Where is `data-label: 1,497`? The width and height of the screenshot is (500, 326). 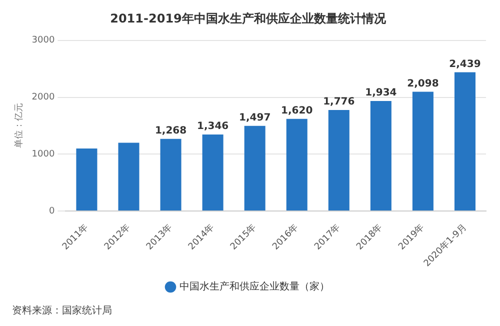
data-label: 1,497 is located at coordinates (255, 118).